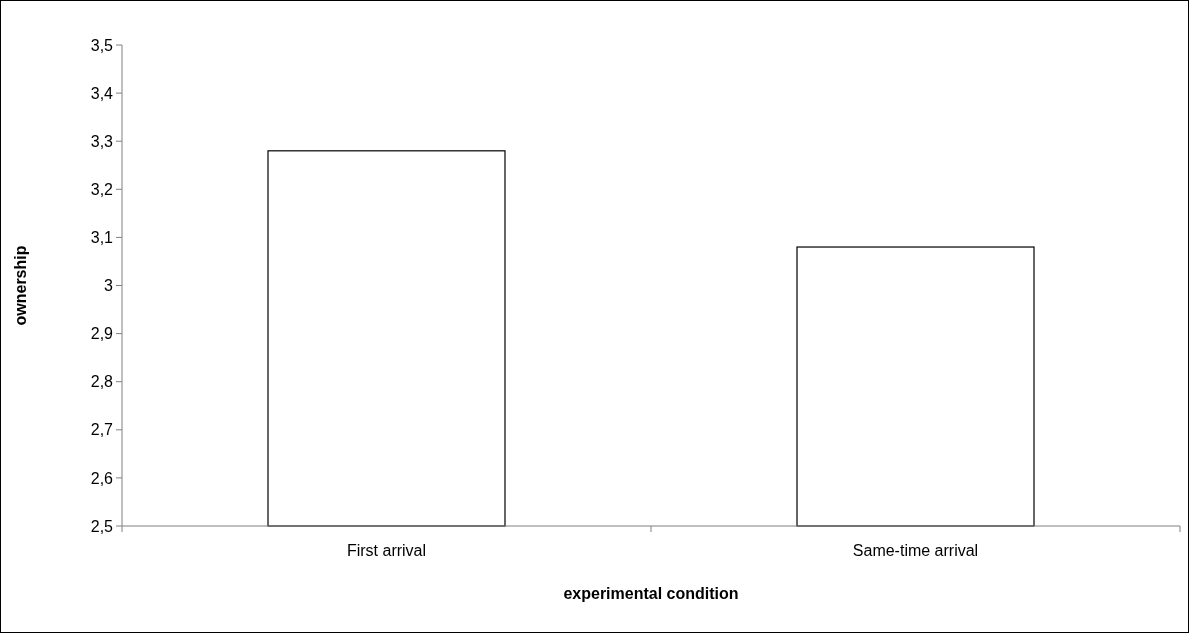  What do you see at coordinates (102, 189) in the screenshot?
I see `y-tick-label: 3,2` at bounding box center [102, 189].